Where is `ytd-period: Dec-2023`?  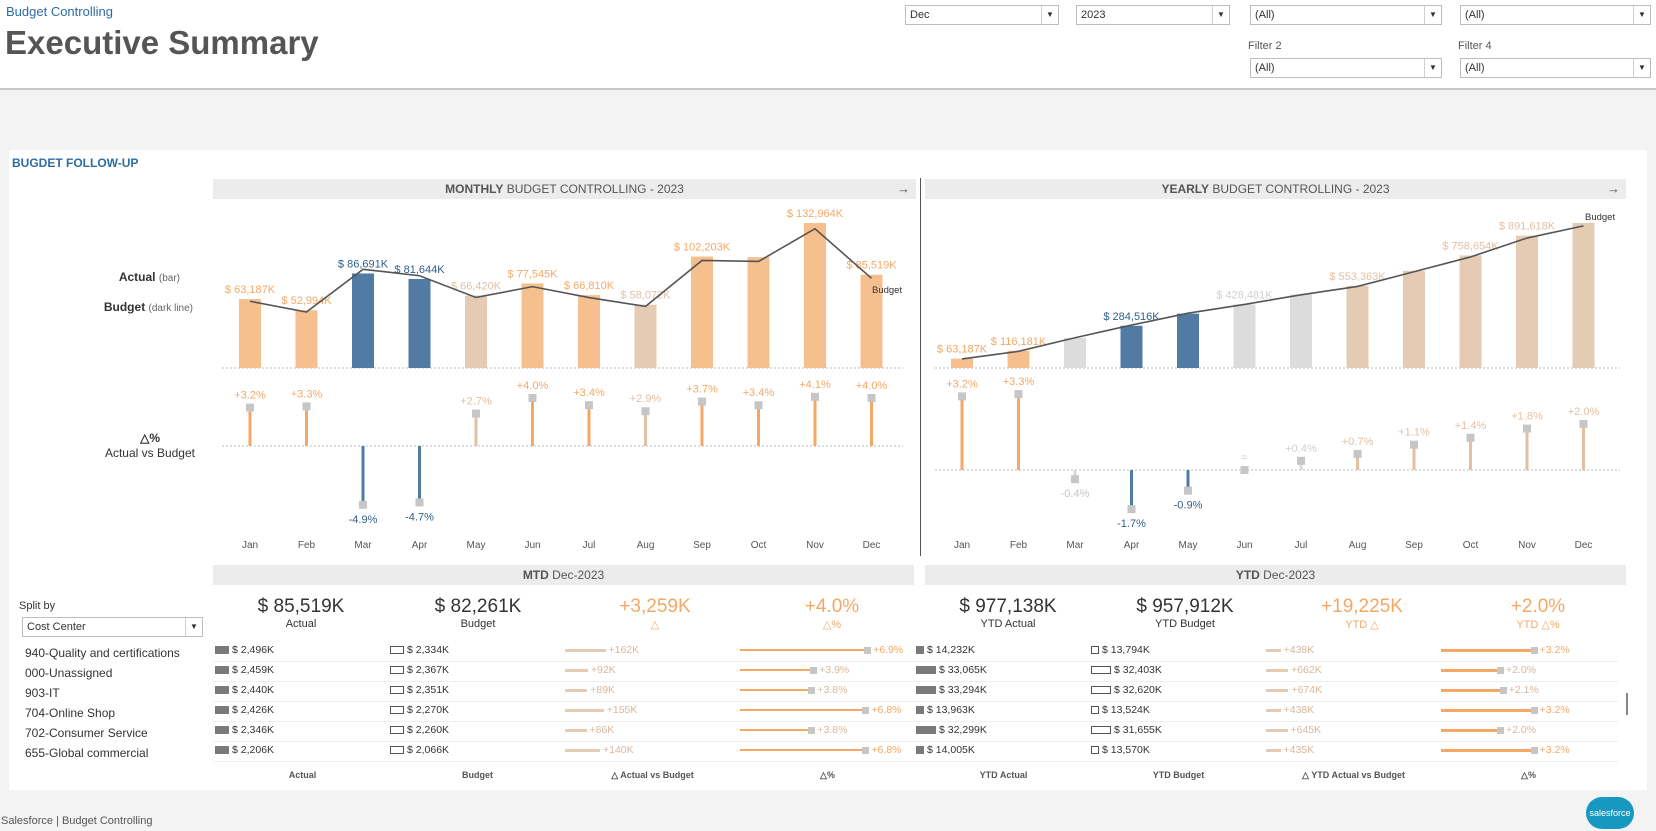
ytd-period: Dec-2023 is located at coordinates (1289, 575).